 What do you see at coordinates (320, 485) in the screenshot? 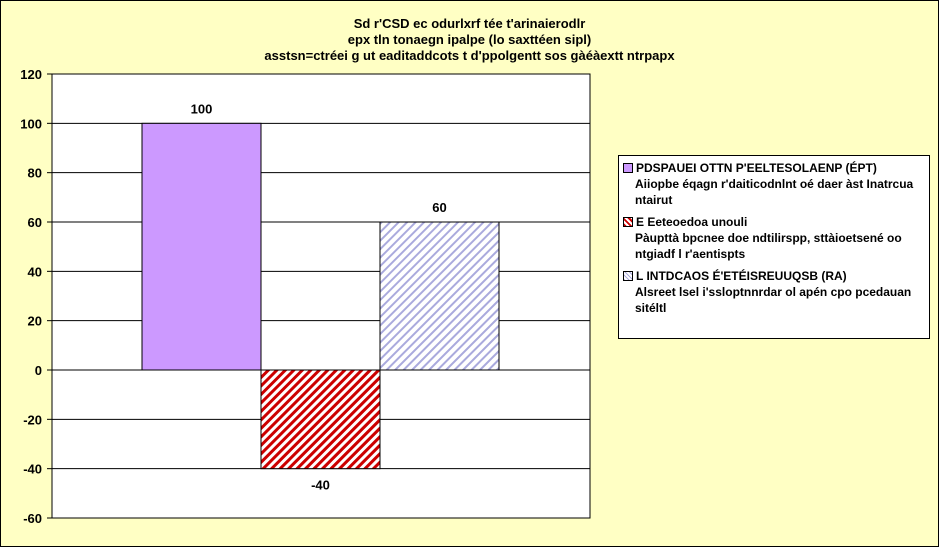
I see `data-label-2: -40` at bounding box center [320, 485].